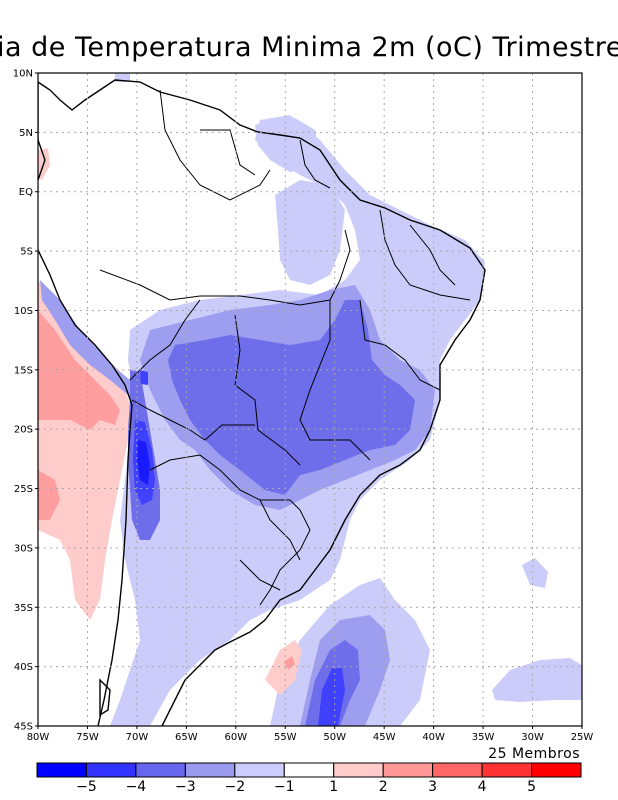 This screenshot has height=800, width=618. What do you see at coordinates (23, 727) in the screenshot?
I see `lat-tick-label: 45S` at bounding box center [23, 727].